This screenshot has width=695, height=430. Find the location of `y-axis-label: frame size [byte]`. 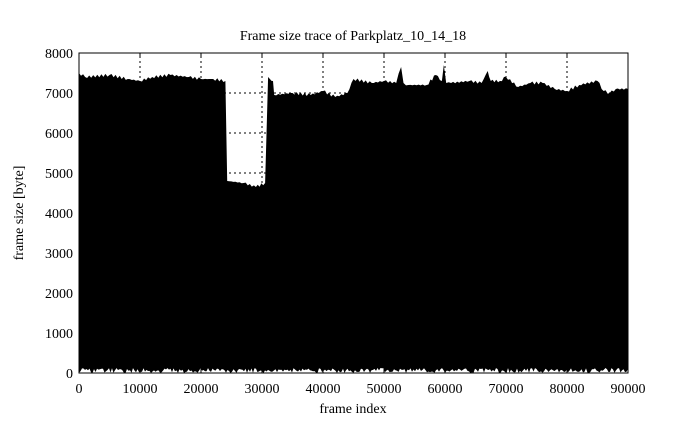

y-axis-label: frame size [byte] is located at coordinates (19, 213).